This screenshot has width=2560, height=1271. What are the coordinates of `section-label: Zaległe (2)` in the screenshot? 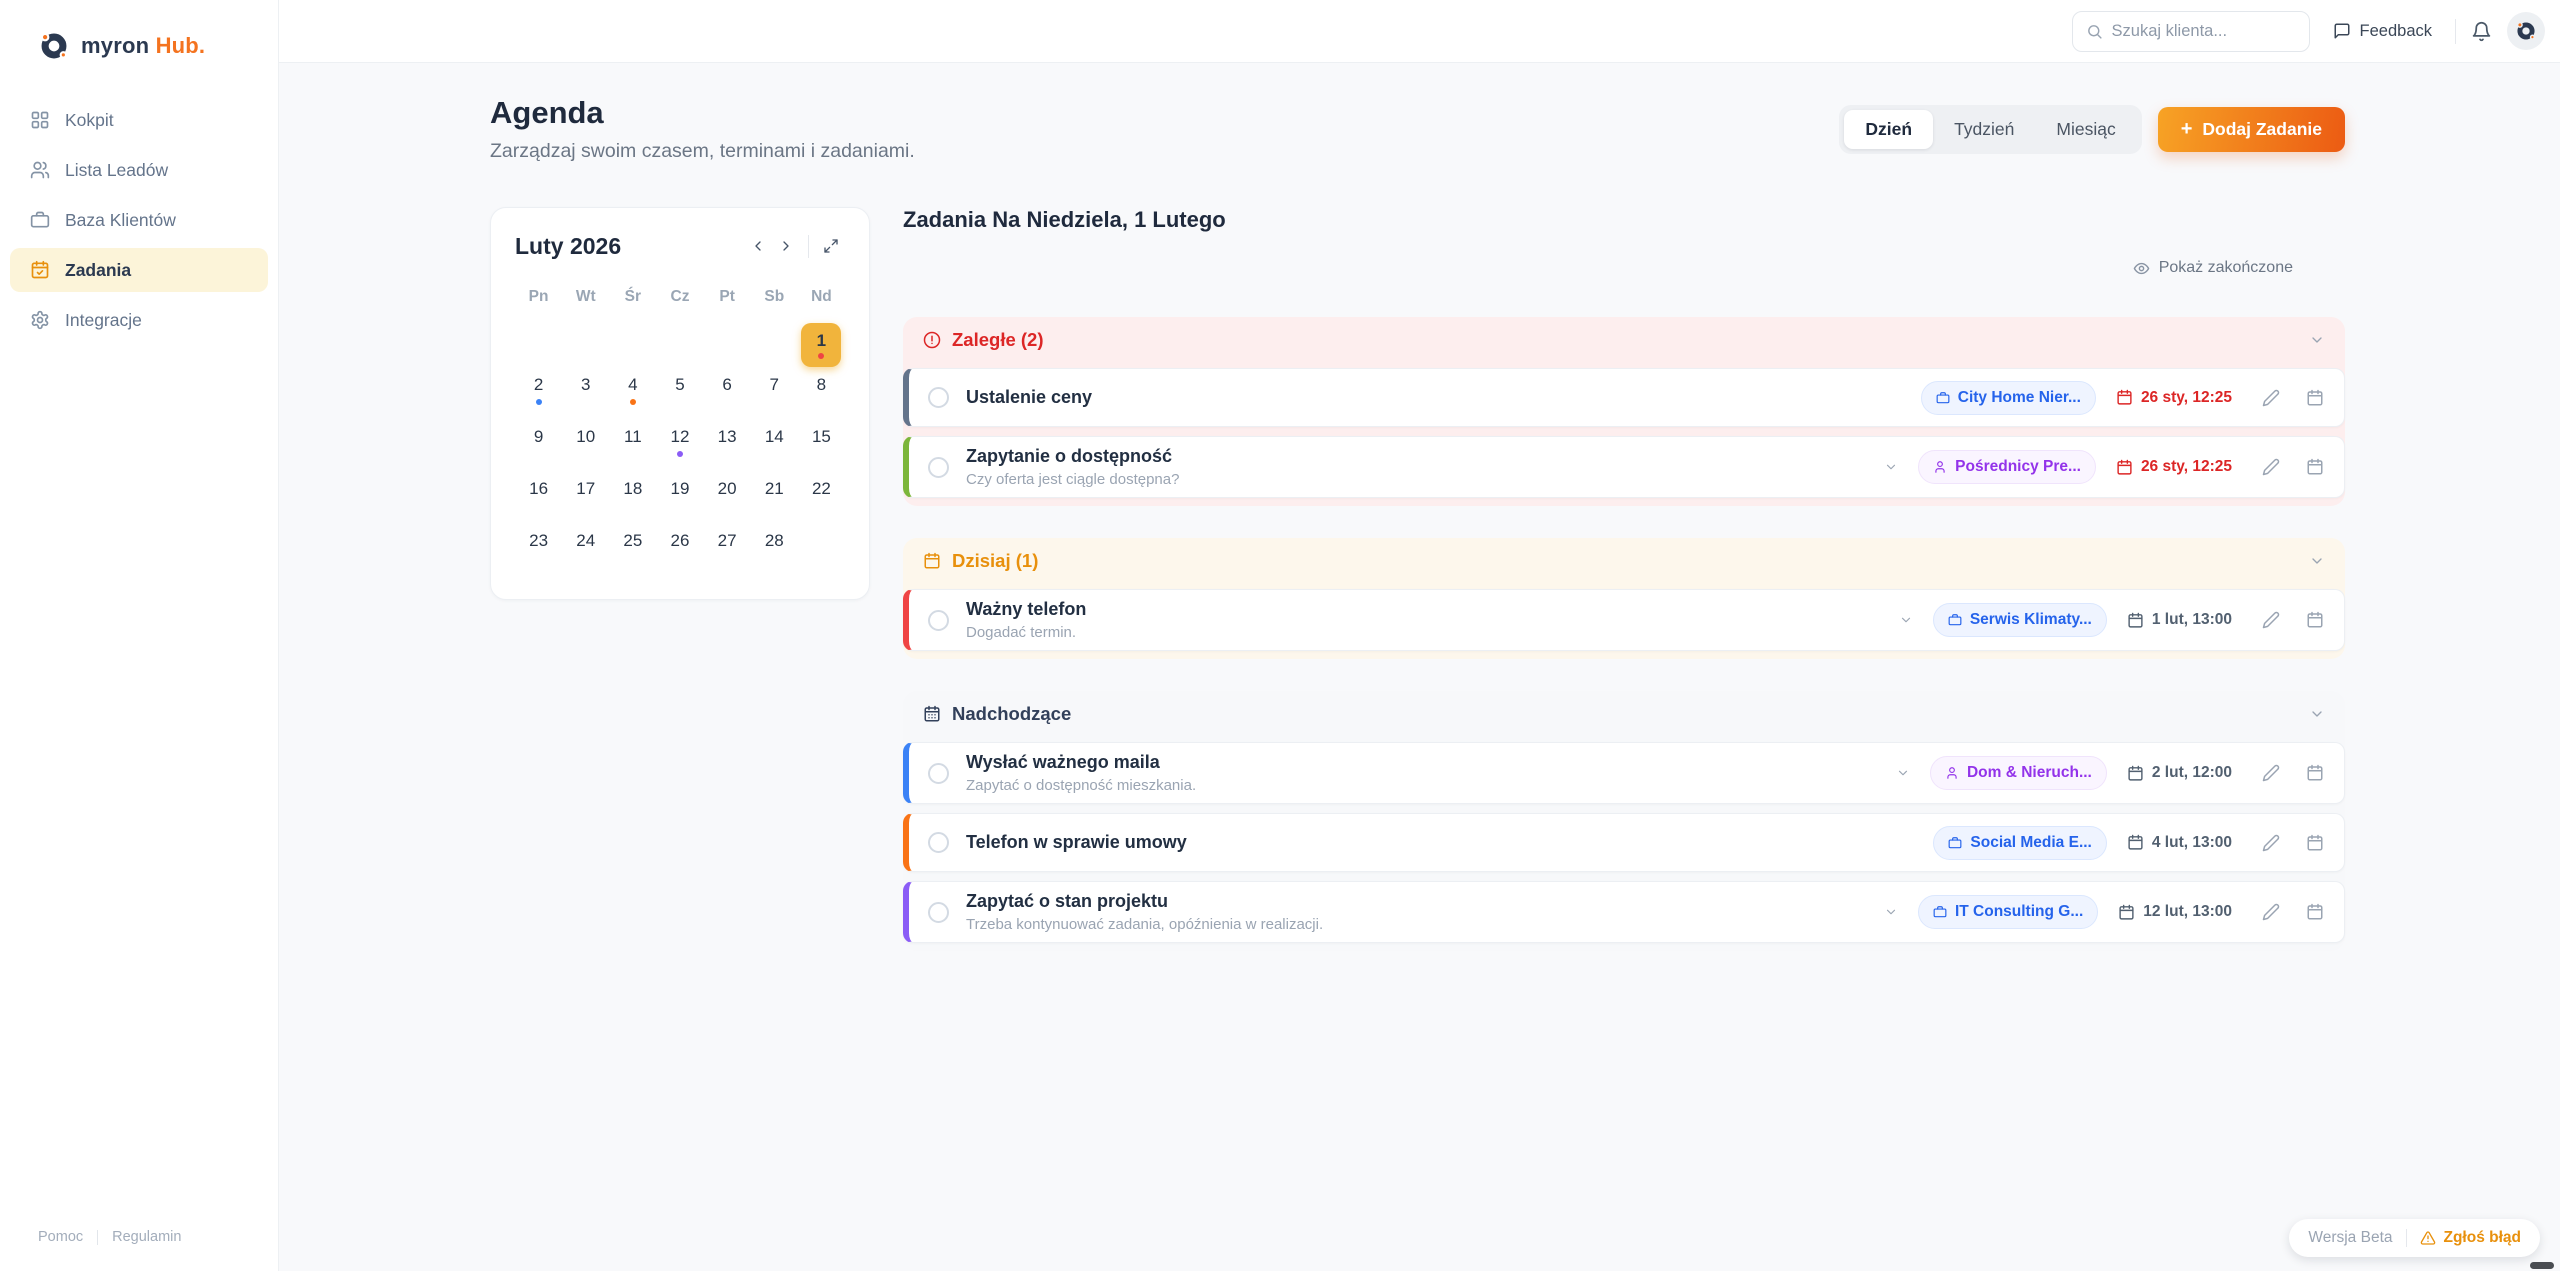 It's located at (998, 339).